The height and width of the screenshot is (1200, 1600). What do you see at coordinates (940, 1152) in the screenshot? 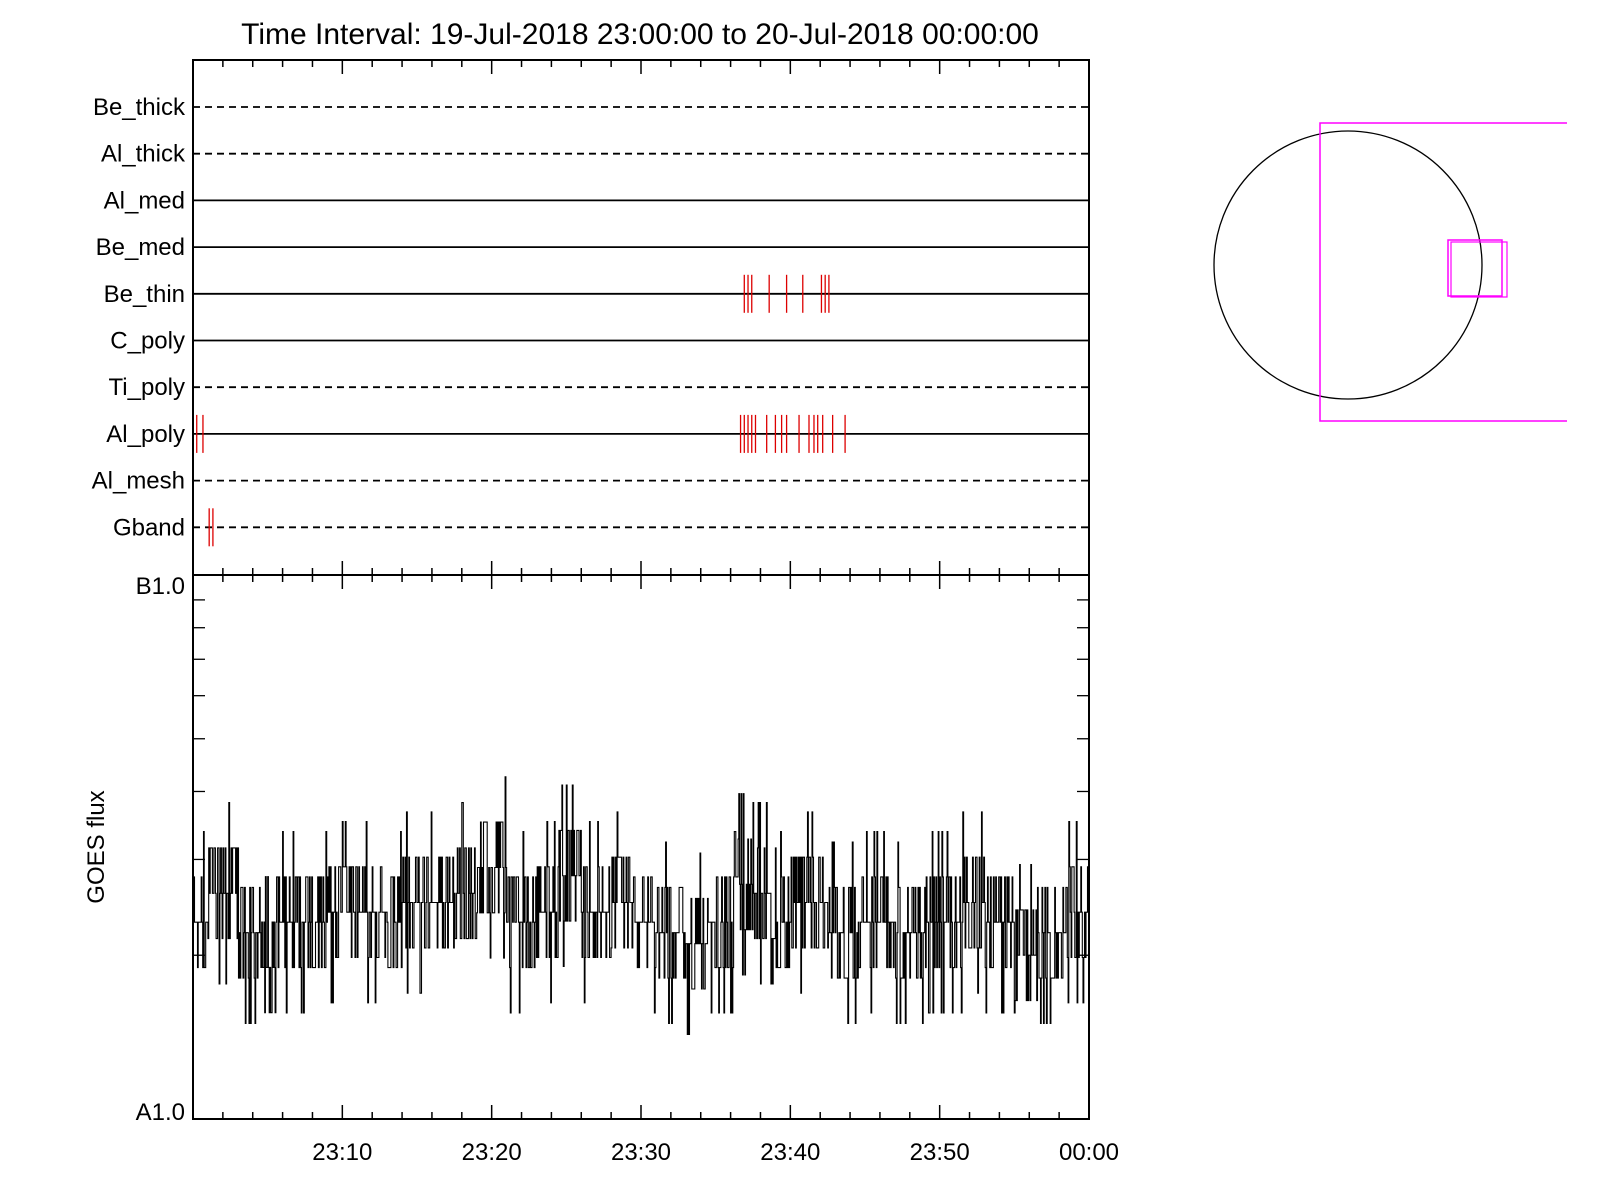
I see `x-tick-label: 23:50` at bounding box center [940, 1152].